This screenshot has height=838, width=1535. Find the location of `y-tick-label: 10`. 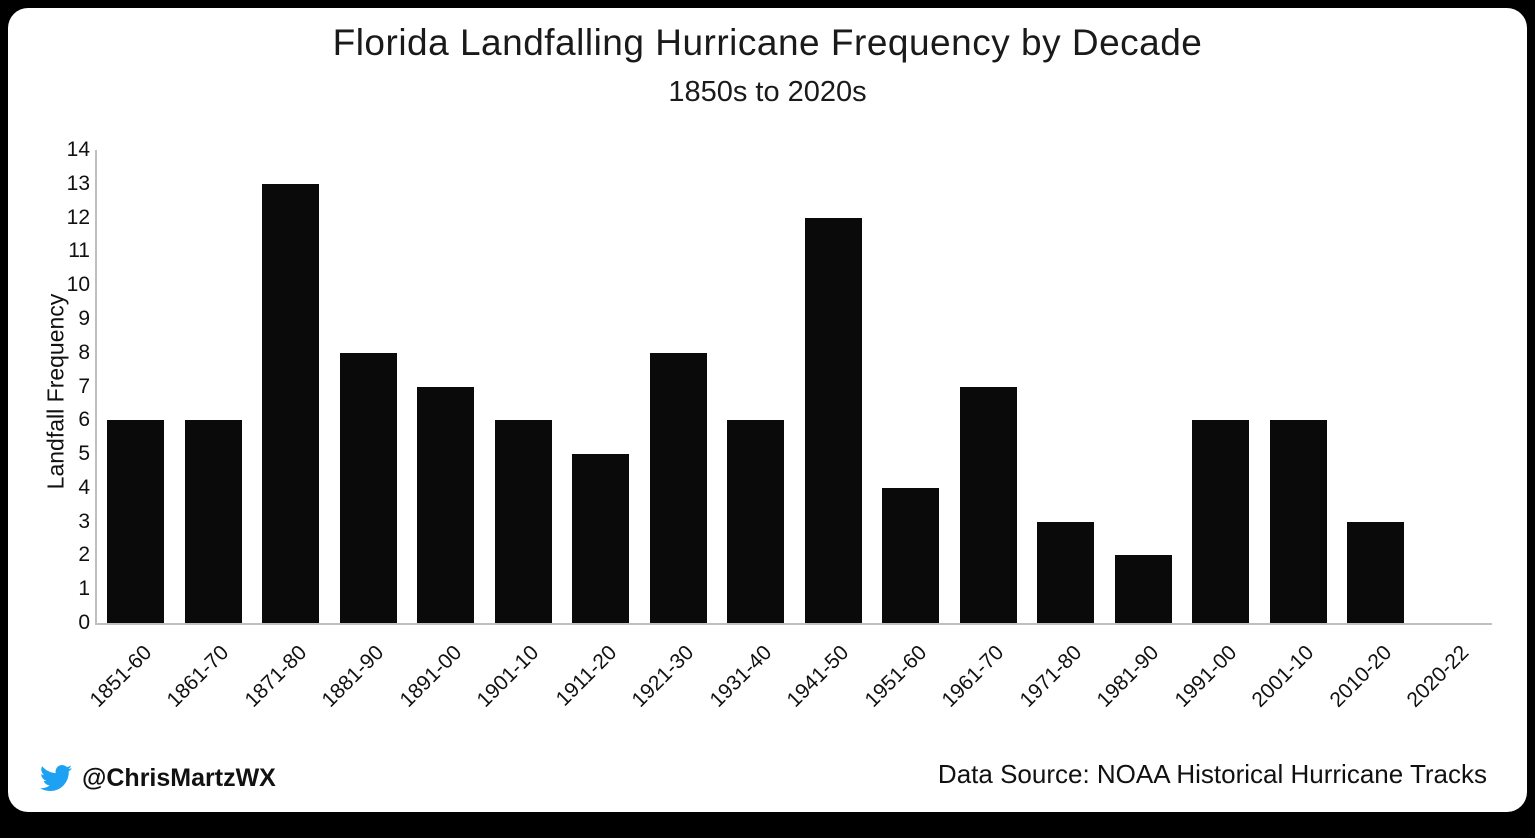

y-tick-label: 10 is located at coordinates (78, 285).